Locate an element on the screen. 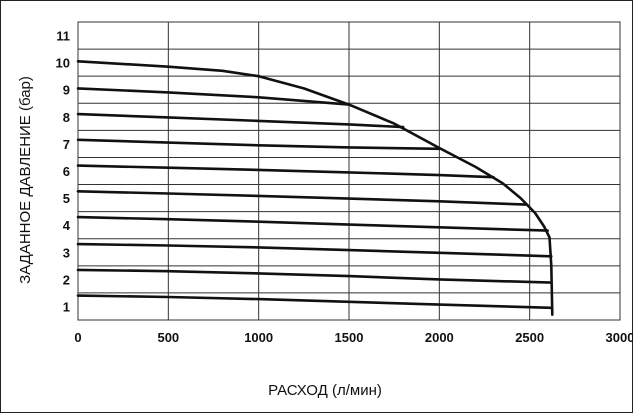 The height and width of the screenshot is (413, 633). y-tick-6: 6 is located at coordinates (66, 171).